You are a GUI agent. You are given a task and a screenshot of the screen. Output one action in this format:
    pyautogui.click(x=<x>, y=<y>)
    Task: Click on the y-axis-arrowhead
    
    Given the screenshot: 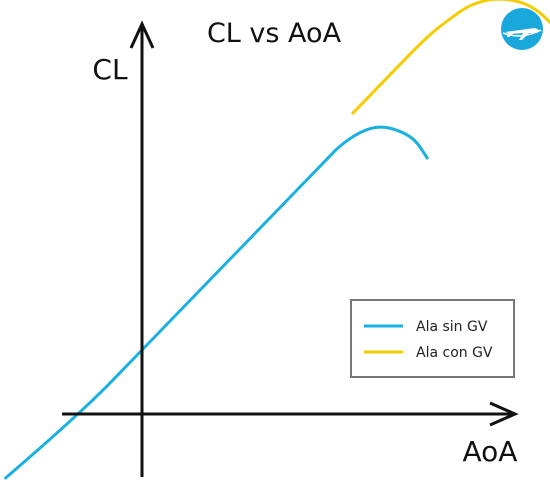 What is the action you would take?
    pyautogui.click(x=142, y=34)
    